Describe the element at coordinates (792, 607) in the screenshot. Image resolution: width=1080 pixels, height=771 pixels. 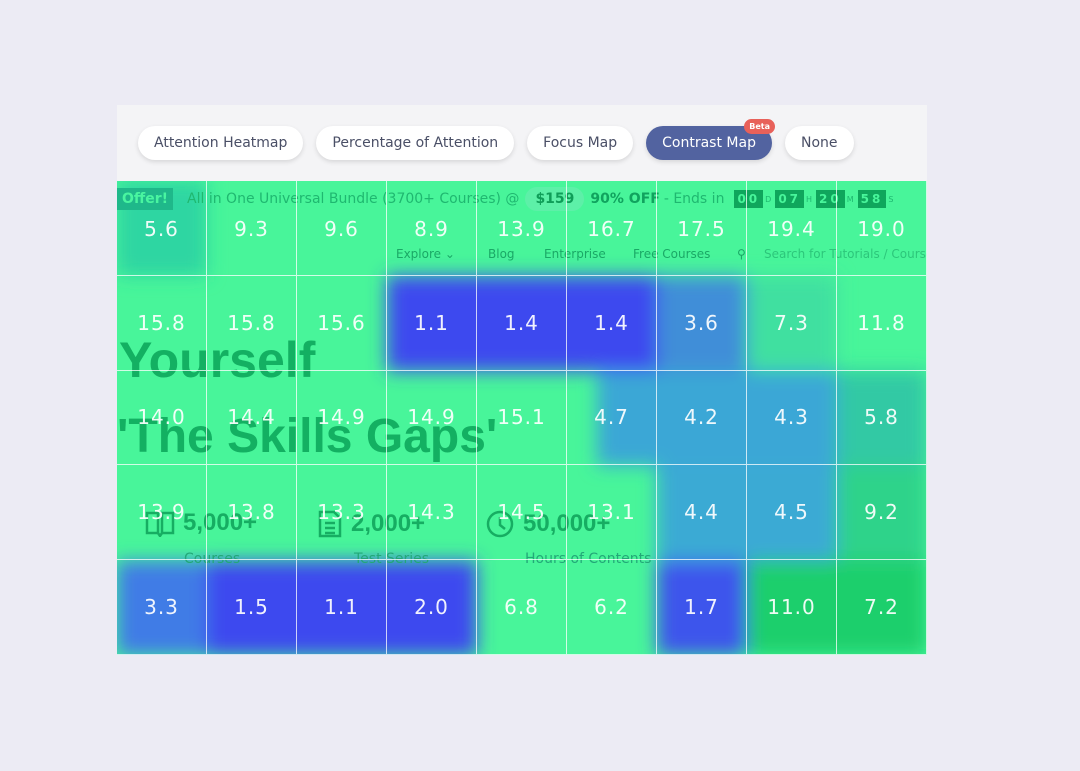
I see `grid-cell: 11.0` at that location.